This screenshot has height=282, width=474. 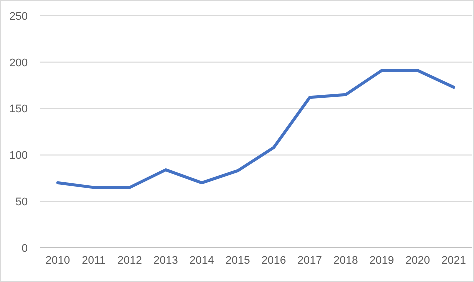 What do you see at coordinates (418, 261) in the screenshot?
I see `x-tick-label: 2020` at bounding box center [418, 261].